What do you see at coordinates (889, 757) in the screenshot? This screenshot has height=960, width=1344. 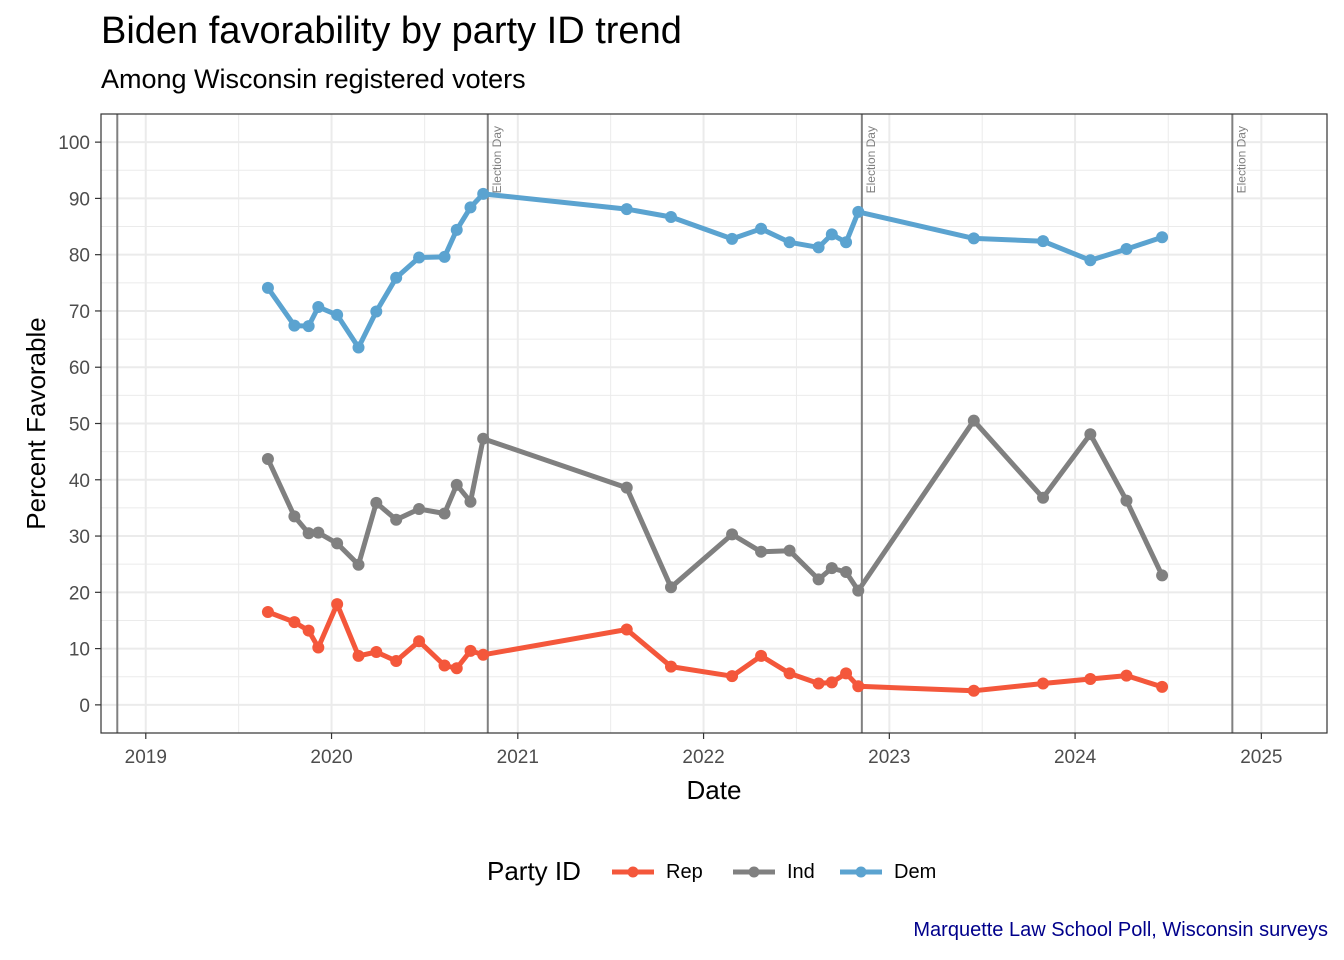 I see `x-tick-label: 2023` at bounding box center [889, 757].